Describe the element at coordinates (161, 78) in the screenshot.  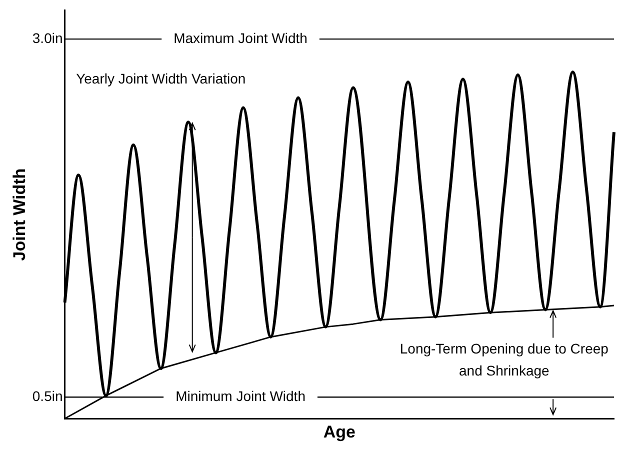
I see `annotation: Yearly Joint Width Variation` at that location.